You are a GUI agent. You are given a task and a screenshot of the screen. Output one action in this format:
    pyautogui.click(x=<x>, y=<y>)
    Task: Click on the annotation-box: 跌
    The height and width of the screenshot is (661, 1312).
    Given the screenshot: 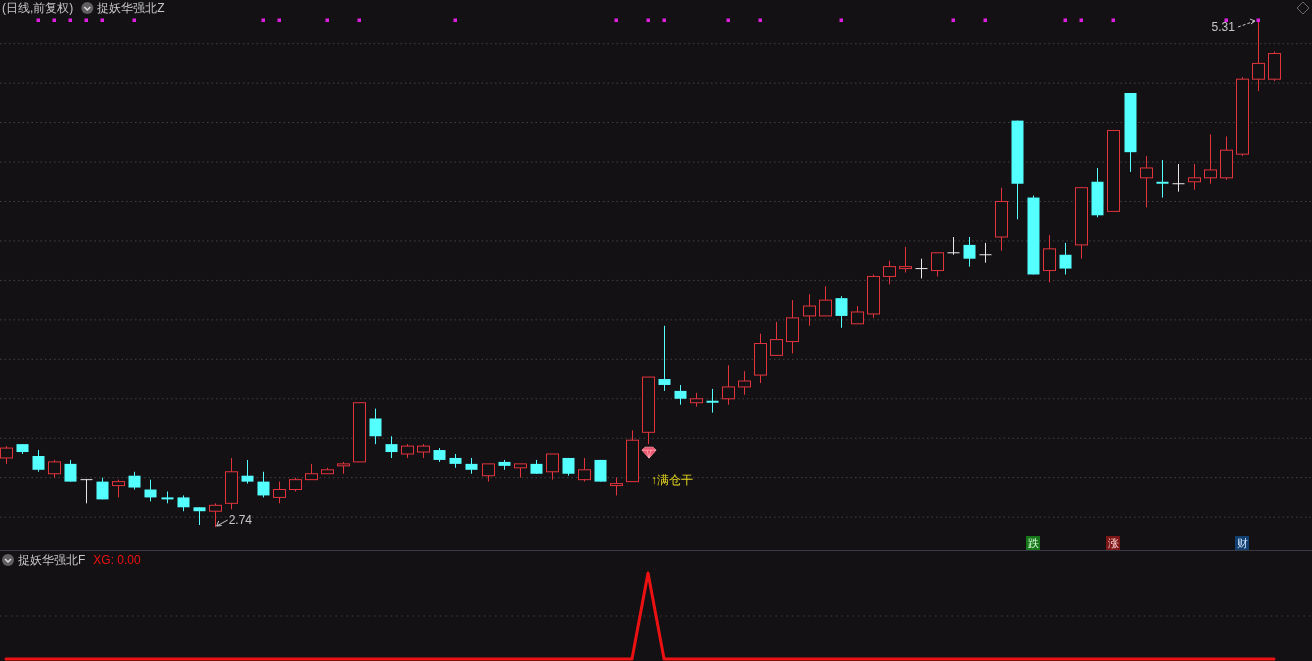 What is the action you would take?
    pyautogui.click(x=1033, y=543)
    